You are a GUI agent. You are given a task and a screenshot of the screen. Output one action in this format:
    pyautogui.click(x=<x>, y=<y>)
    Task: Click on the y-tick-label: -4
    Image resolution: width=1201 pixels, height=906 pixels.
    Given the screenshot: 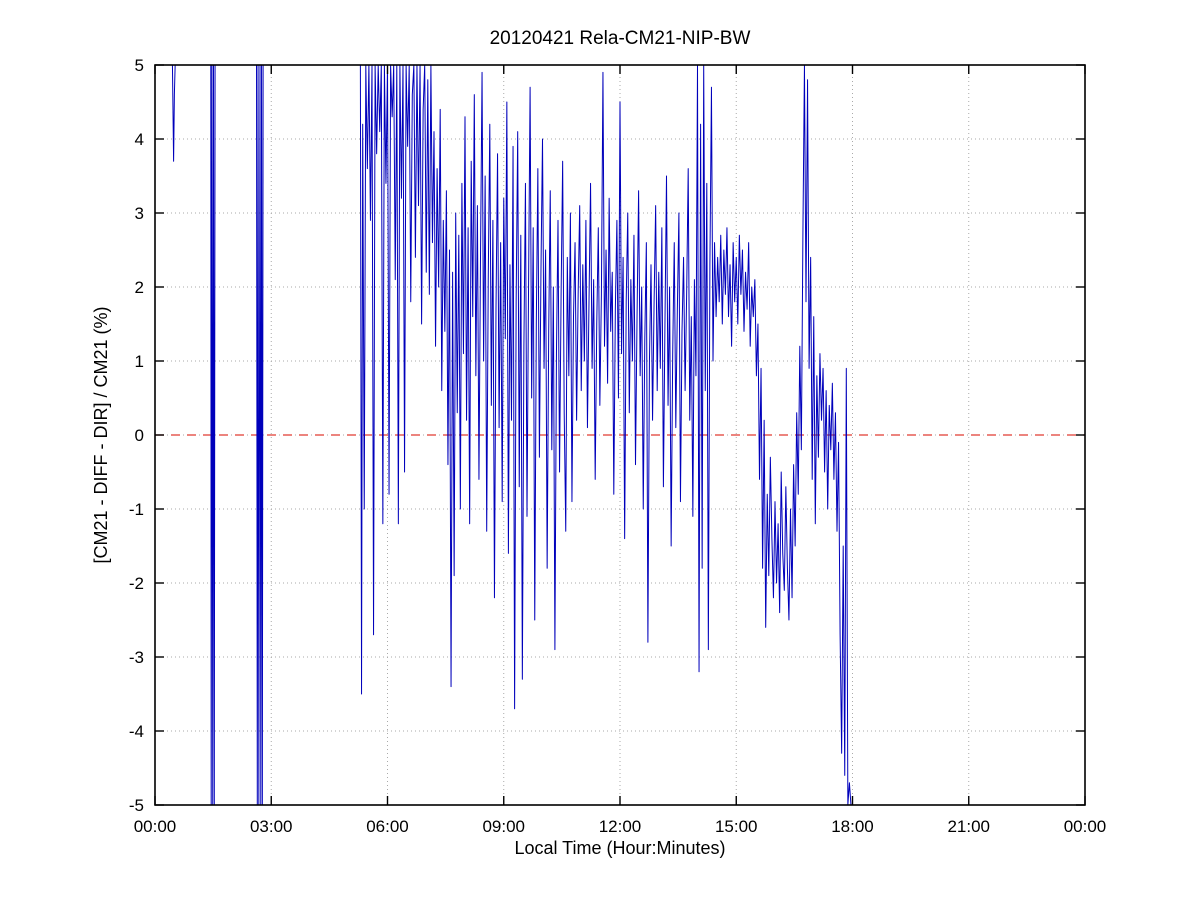 What is the action you would take?
    pyautogui.click(x=136, y=731)
    